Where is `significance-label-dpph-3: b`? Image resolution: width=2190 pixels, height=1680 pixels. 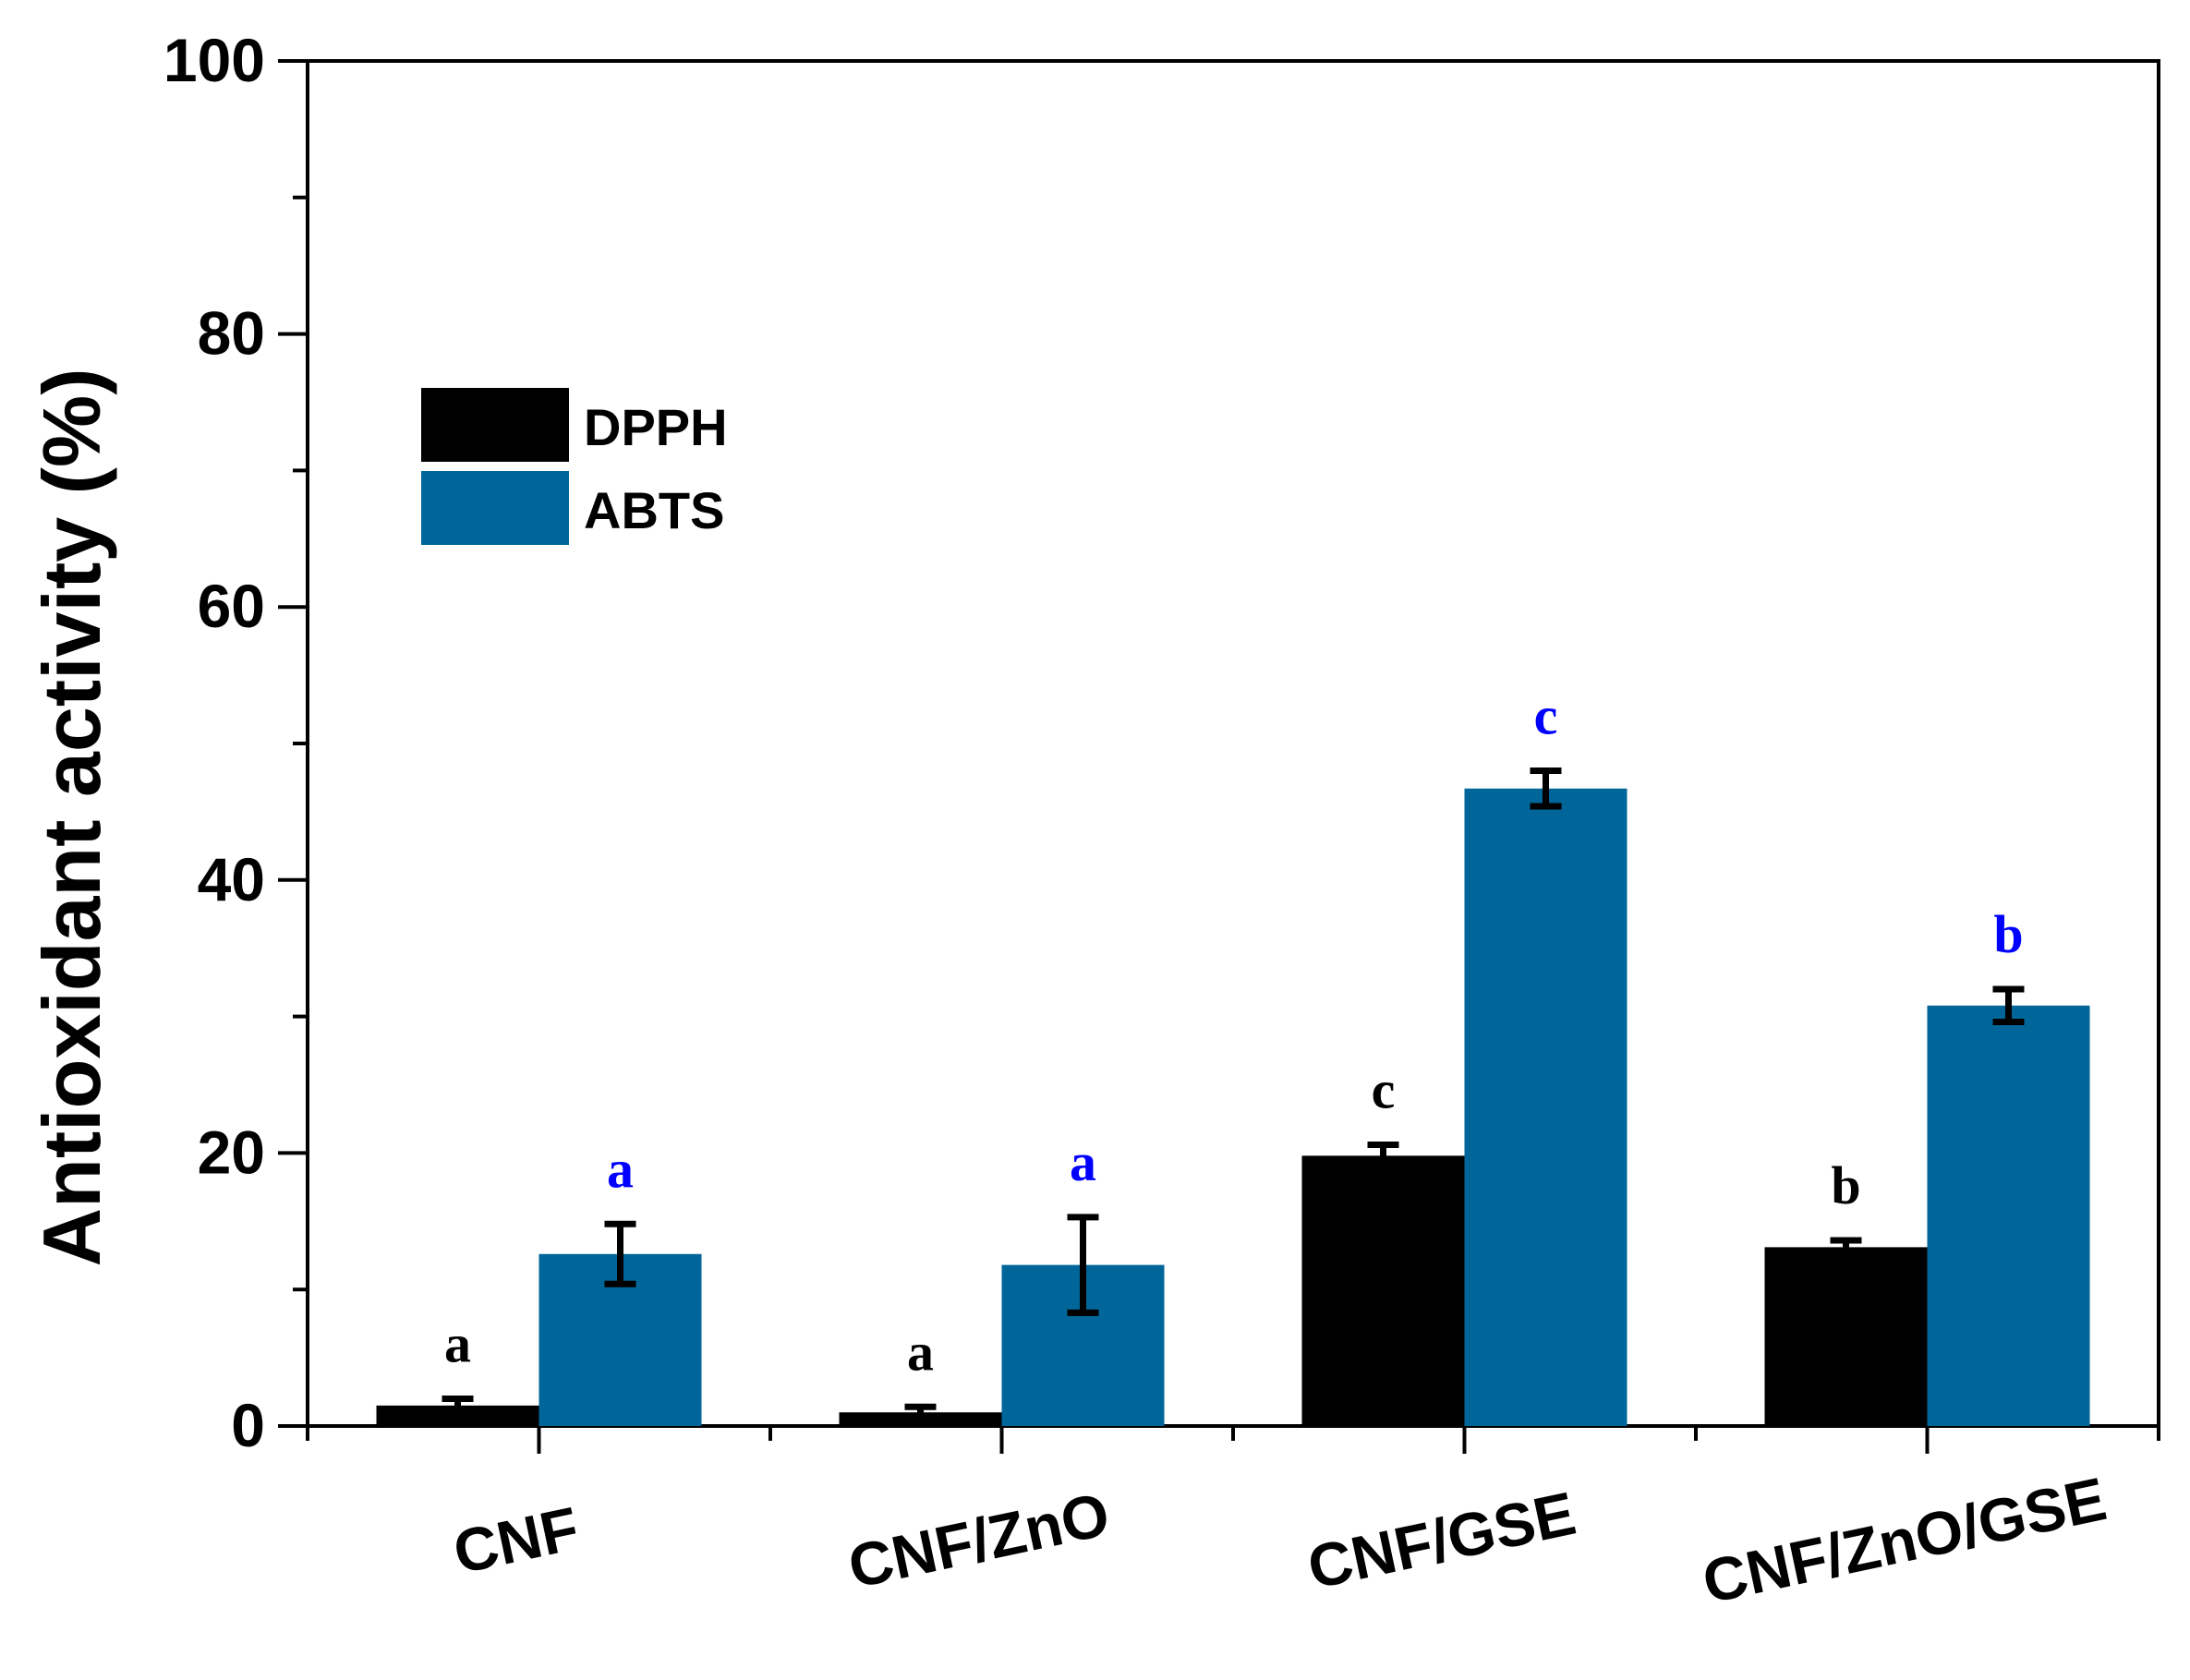 significance-label-dpph-3: b is located at coordinates (1845, 1185).